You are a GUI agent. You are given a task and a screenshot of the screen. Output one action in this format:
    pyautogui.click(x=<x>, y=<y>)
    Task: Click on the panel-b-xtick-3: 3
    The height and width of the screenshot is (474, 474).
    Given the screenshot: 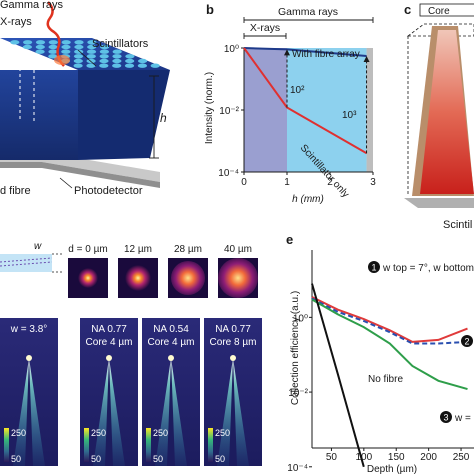 What is the action you would take?
    pyautogui.click(x=373, y=182)
    